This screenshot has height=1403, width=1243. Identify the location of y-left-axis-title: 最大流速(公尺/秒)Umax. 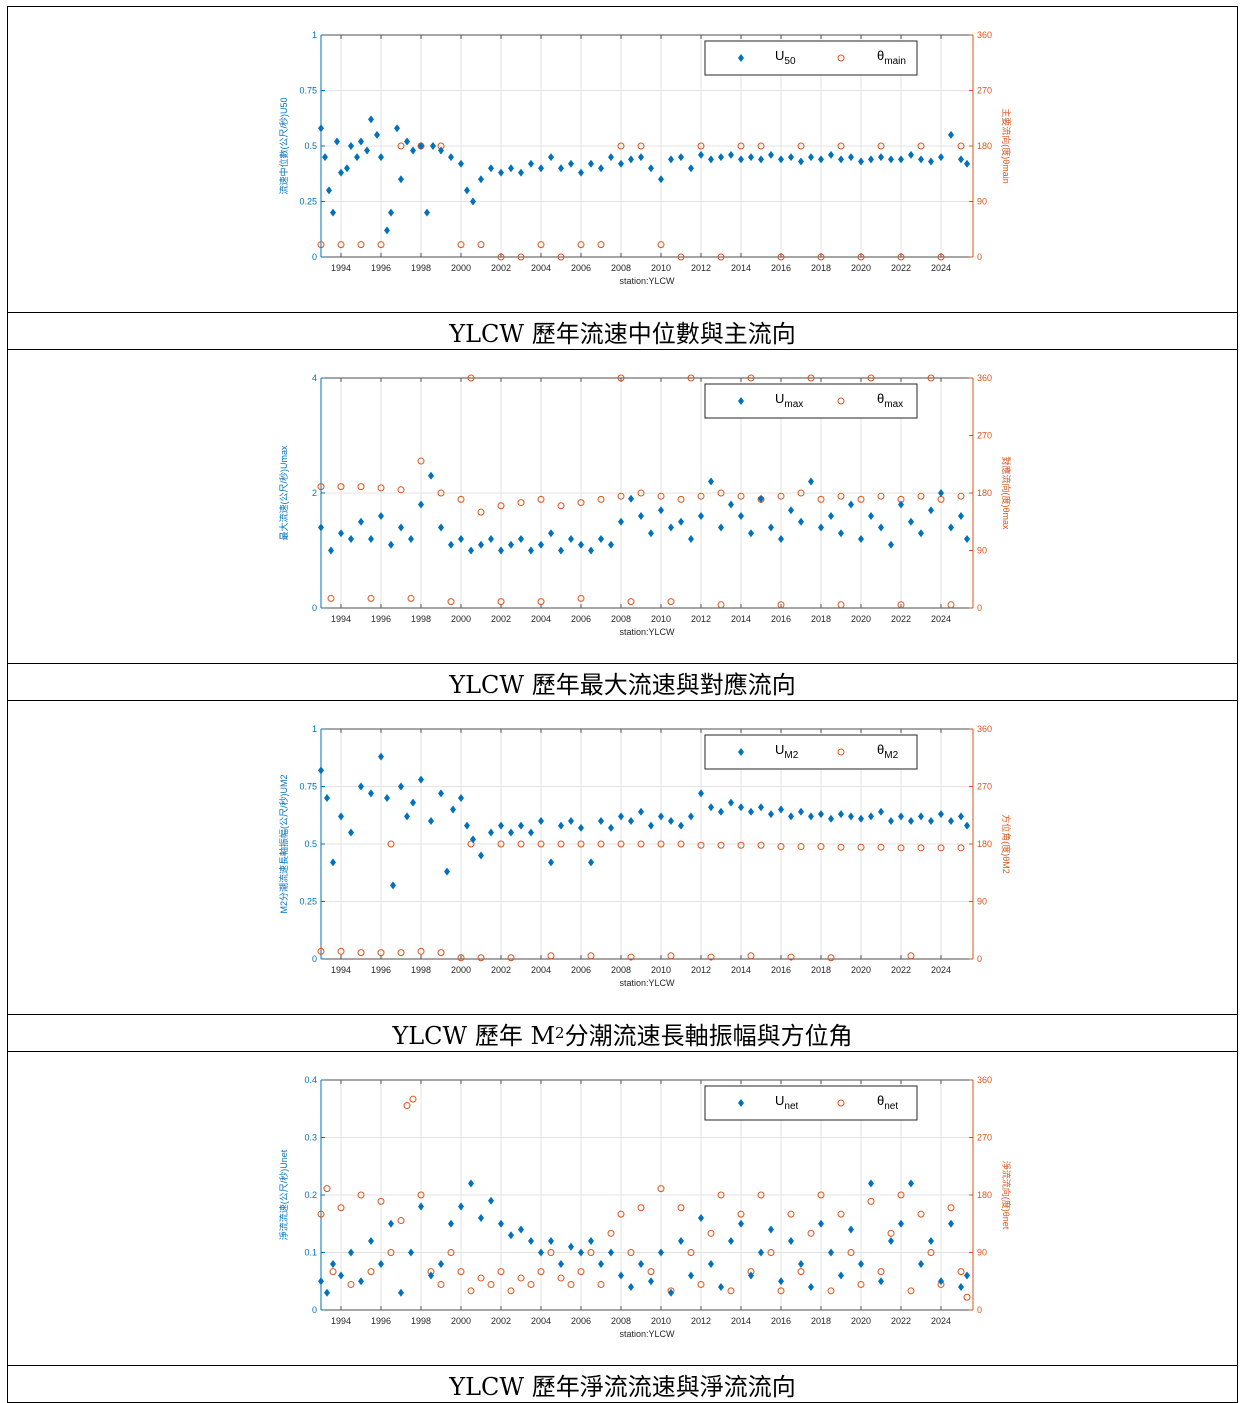
(283, 492).